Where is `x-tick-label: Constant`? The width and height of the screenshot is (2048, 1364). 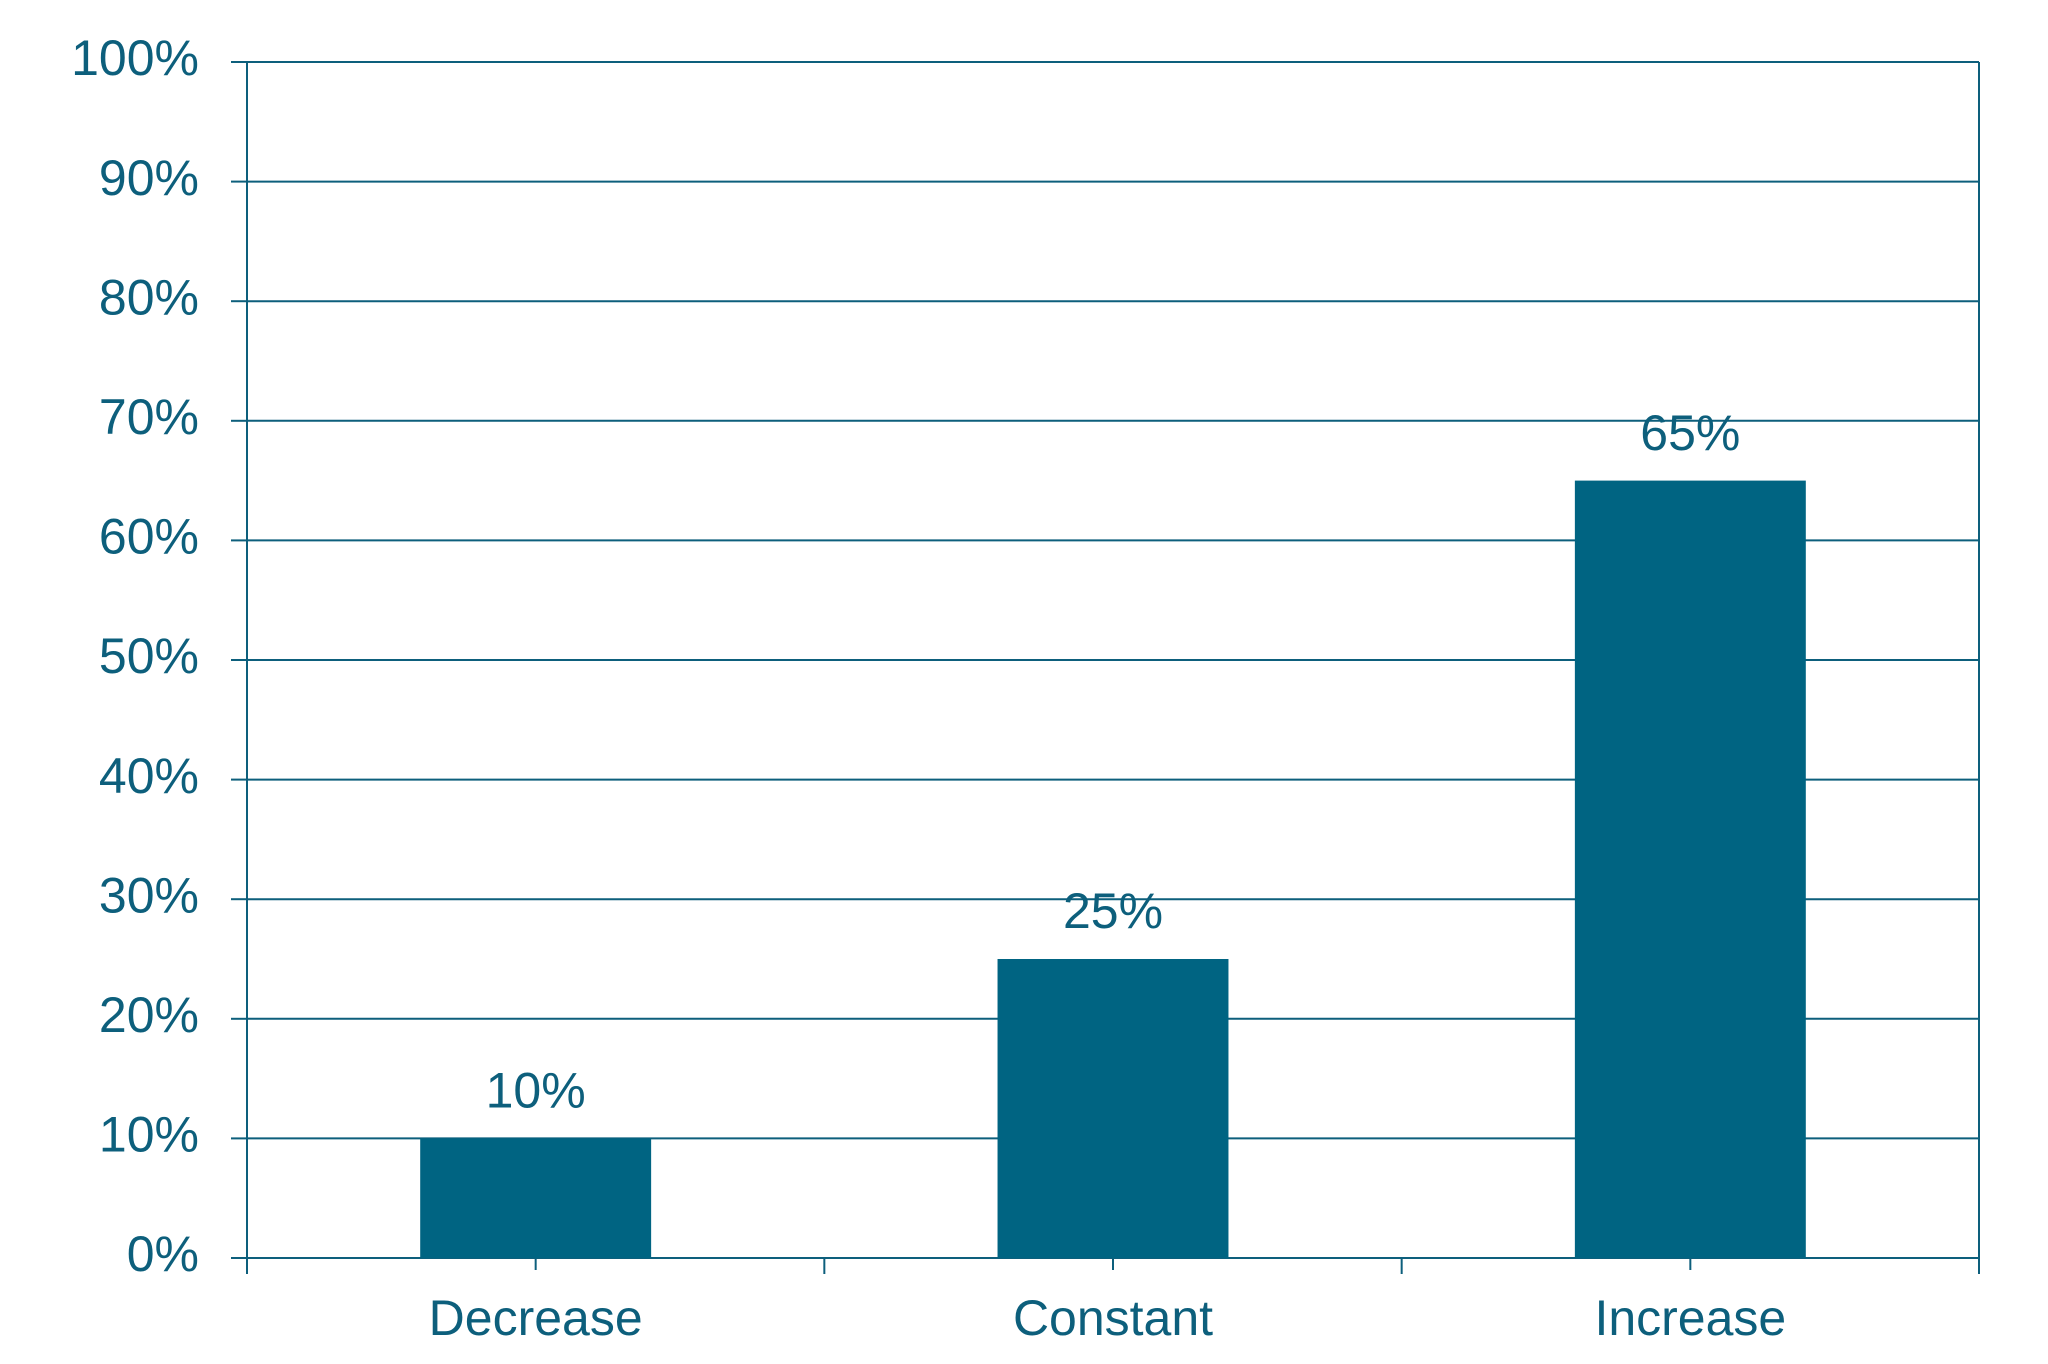 x-tick-label: Constant is located at coordinates (1113, 1318).